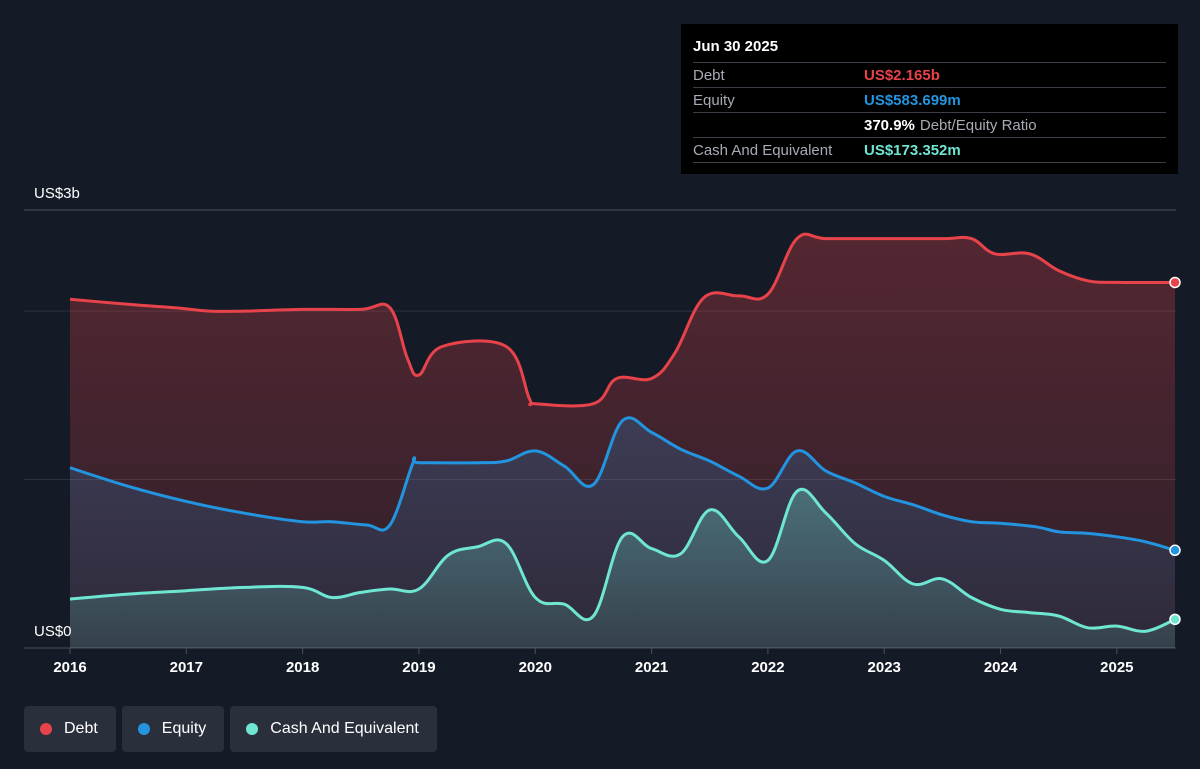 The width and height of the screenshot is (1200, 769). I want to click on y-axis-bottom-label: US$0, so click(53, 631).